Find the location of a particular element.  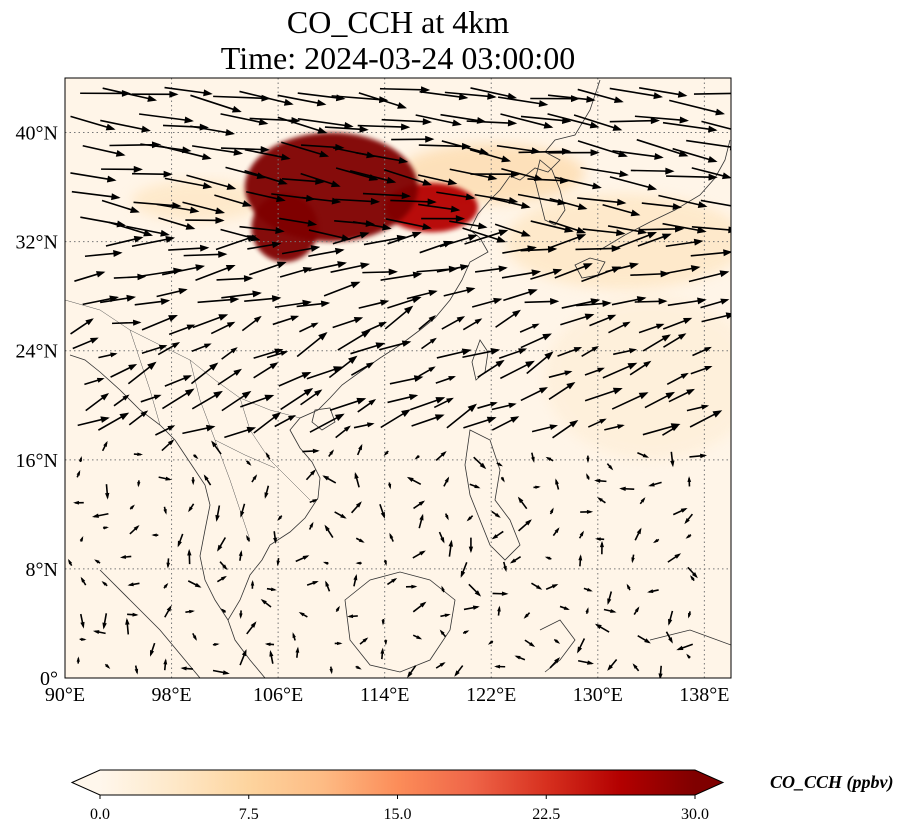

colorbar-gradient is located at coordinates (397, 782).